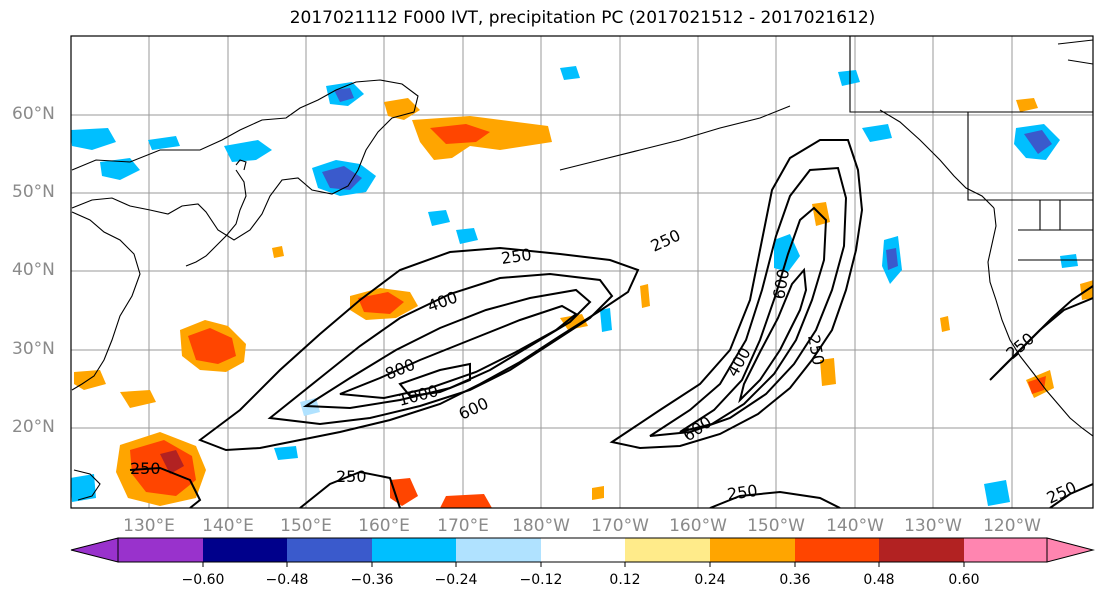  Describe the element at coordinates (879, 580) in the screenshot. I see `colorbar-tick-9: 0.48` at that location.